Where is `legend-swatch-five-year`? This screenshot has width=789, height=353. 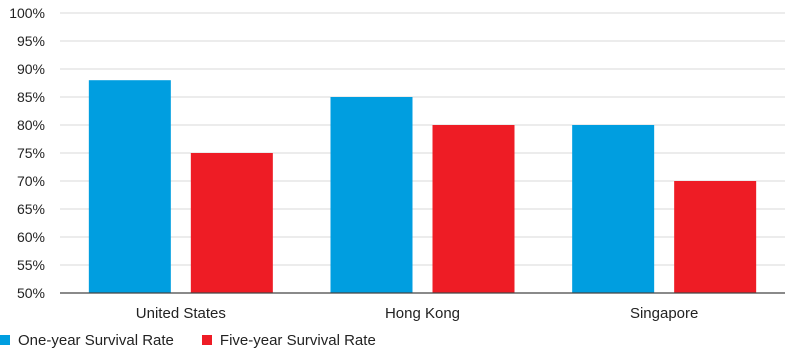 legend-swatch-five-year is located at coordinates (206, 340).